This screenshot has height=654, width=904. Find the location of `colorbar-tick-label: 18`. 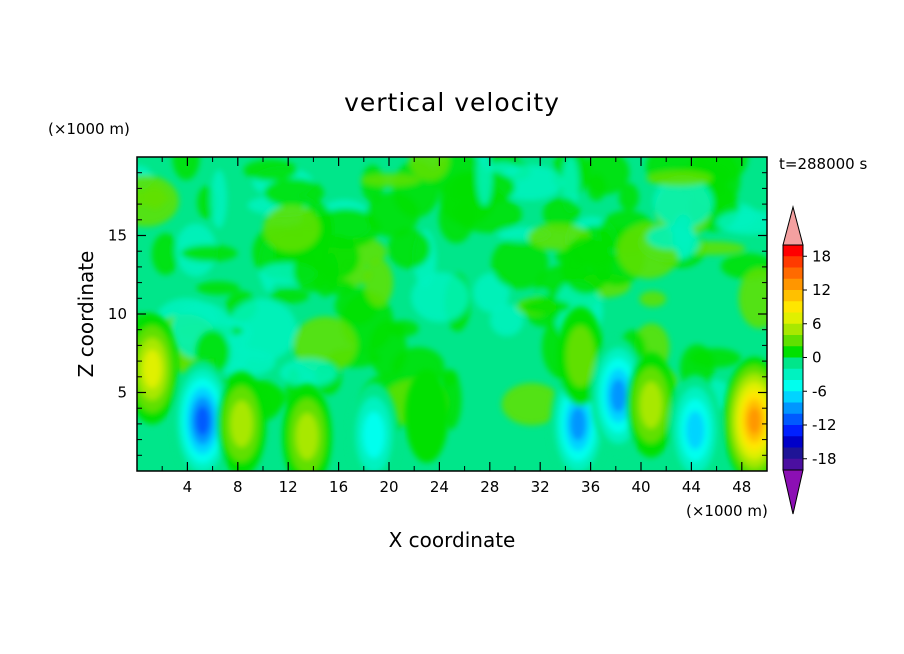

colorbar-tick-label: 18 is located at coordinates (821, 256).